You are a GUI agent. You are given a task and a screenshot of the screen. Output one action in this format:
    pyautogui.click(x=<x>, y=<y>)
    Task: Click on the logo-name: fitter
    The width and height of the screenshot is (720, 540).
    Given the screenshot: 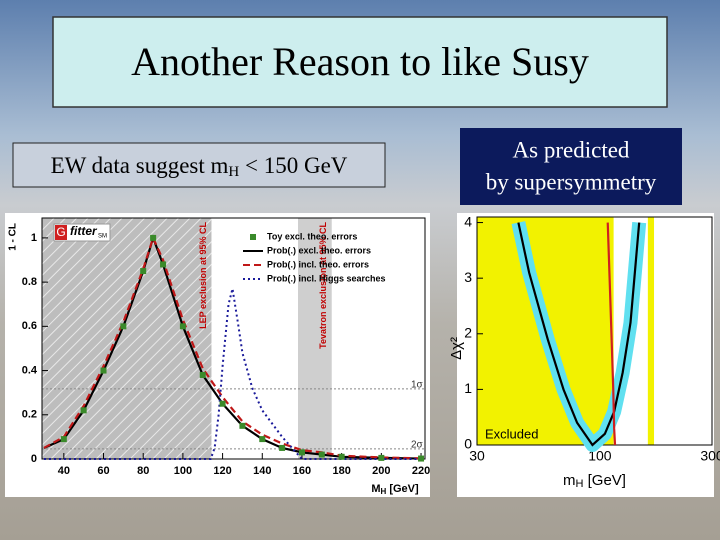 What is the action you would take?
    pyautogui.click(x=84, y=231)
    